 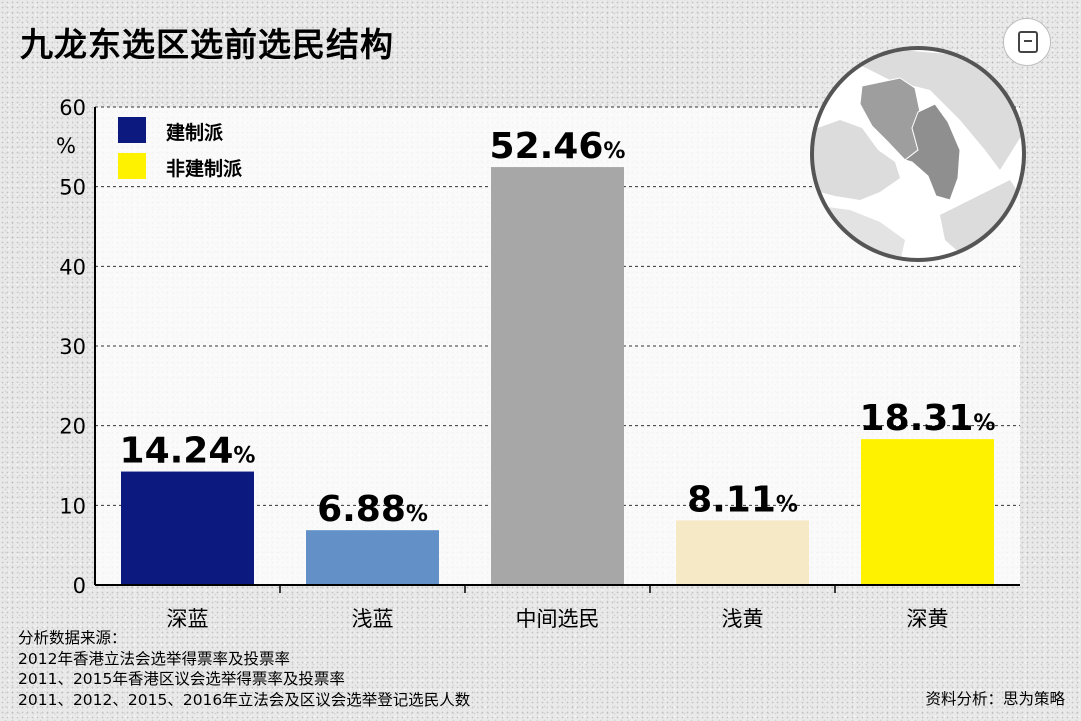 I want to click on data-label: 18.31%, so click(x=928, y=418).